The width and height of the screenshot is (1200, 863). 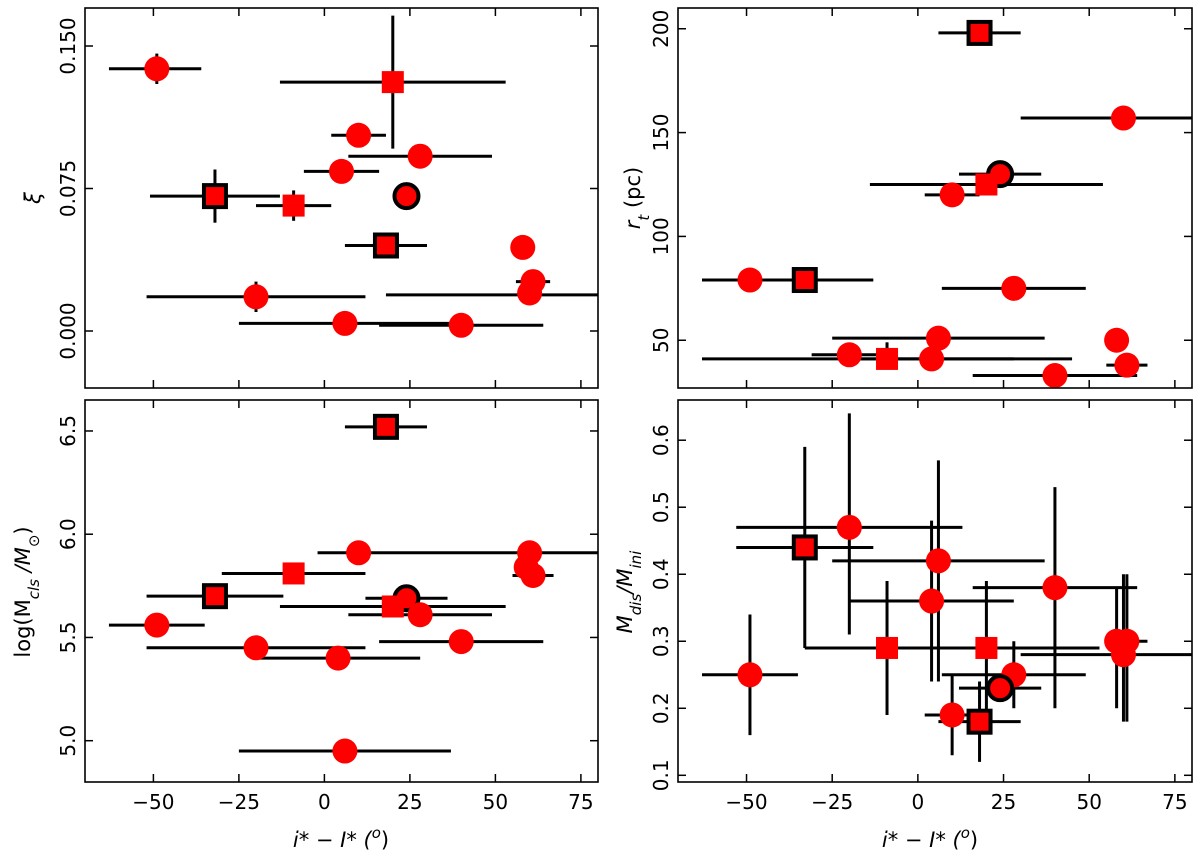 I want to click on x-tick-label: 0, so click(x=917, y=802).